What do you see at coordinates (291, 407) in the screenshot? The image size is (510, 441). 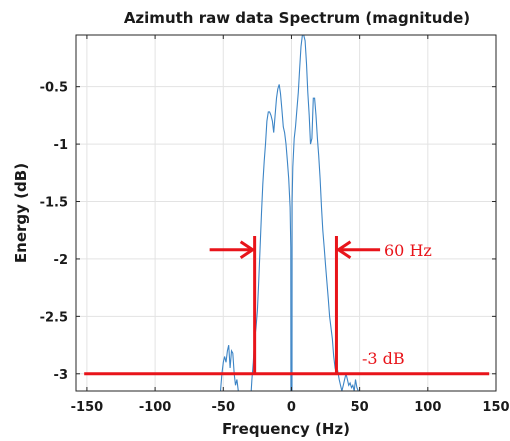 I see `x-tick-label: 0` at bounding box center [291, 407].